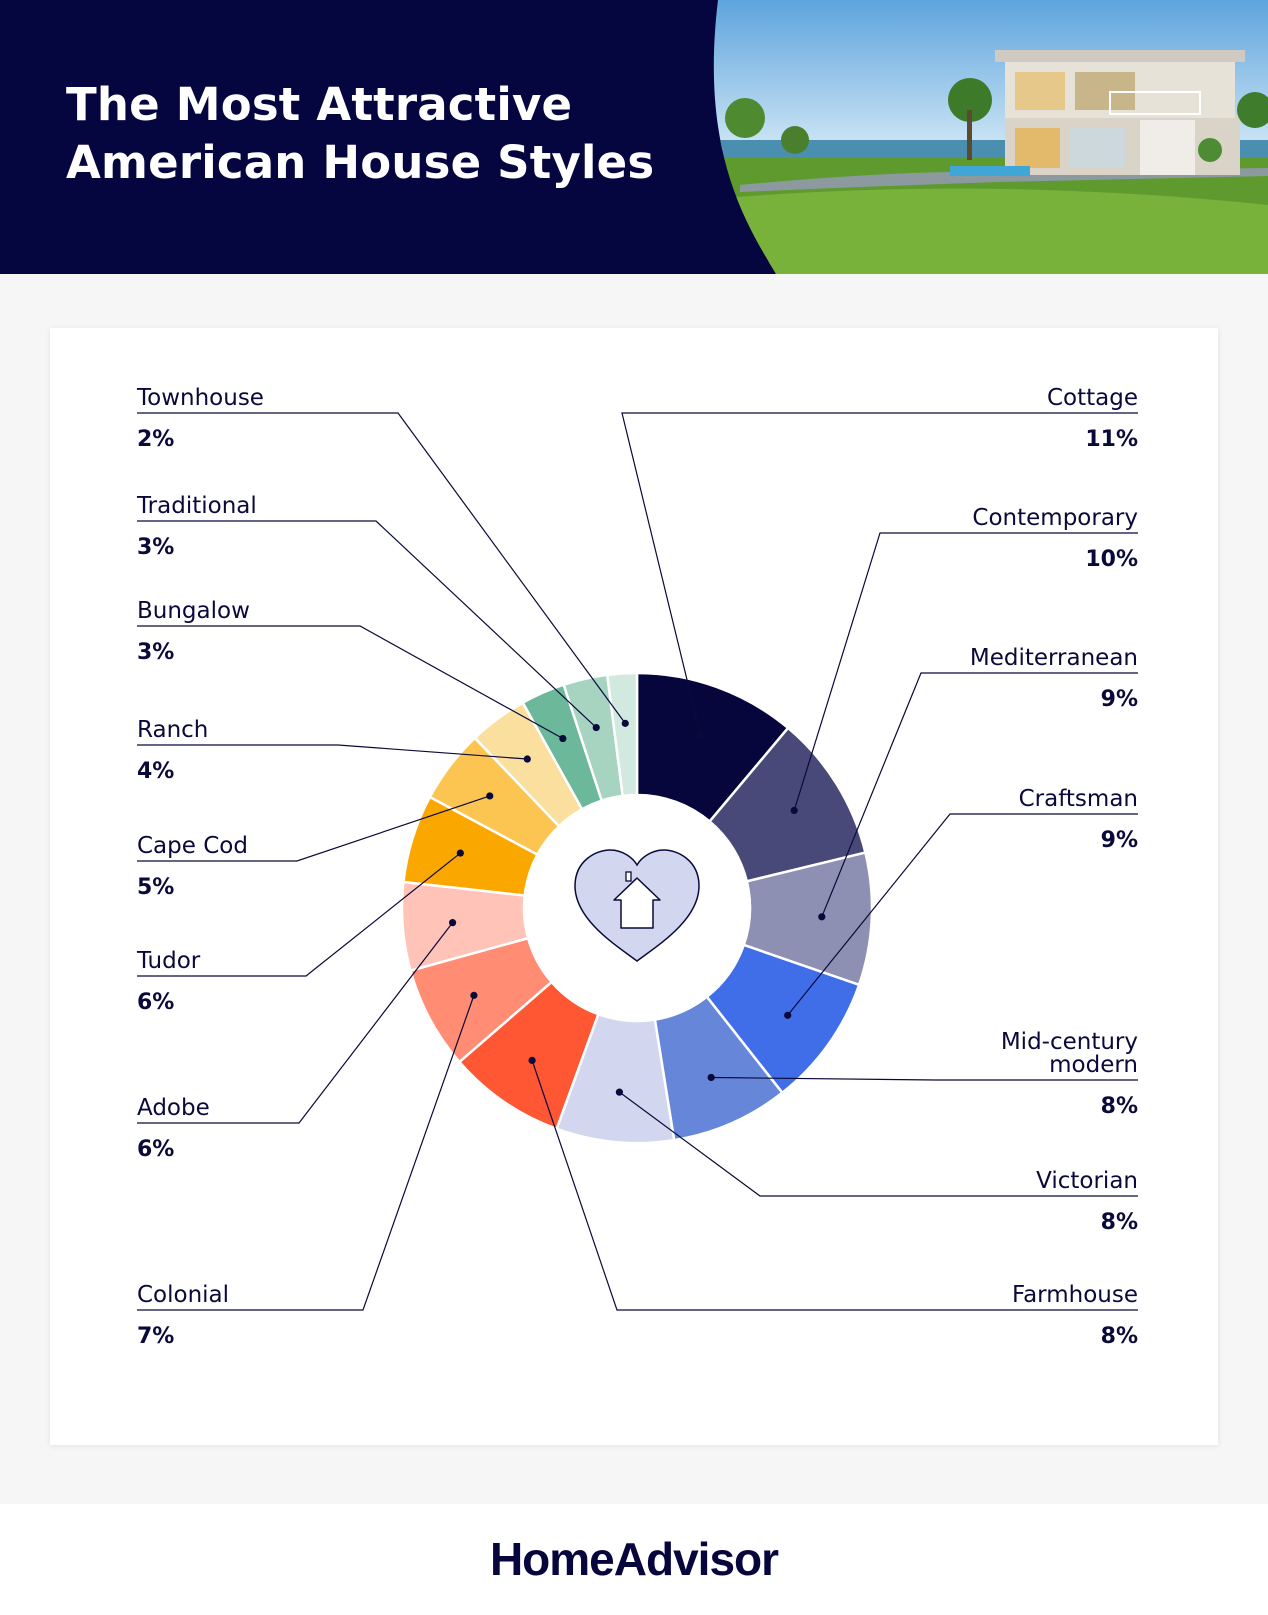  What do you see at coordinates (200, 398) in the screenshot?
I see `label-townhouse: Townhouse` at bounding box center [200, 398].